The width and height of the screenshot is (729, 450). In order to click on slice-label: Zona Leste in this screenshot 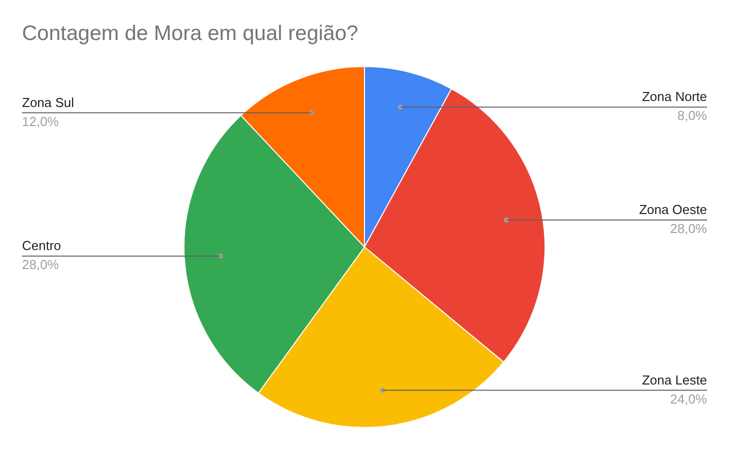, I will do `click(674, 380)`.